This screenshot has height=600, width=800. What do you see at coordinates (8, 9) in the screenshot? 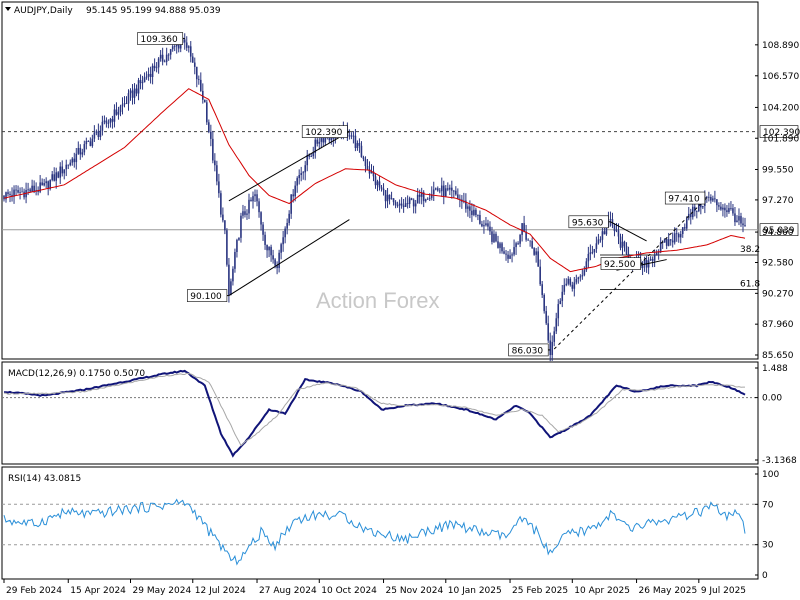
I see `dropdown-triangle-icon` at bounding box center [8, 9].